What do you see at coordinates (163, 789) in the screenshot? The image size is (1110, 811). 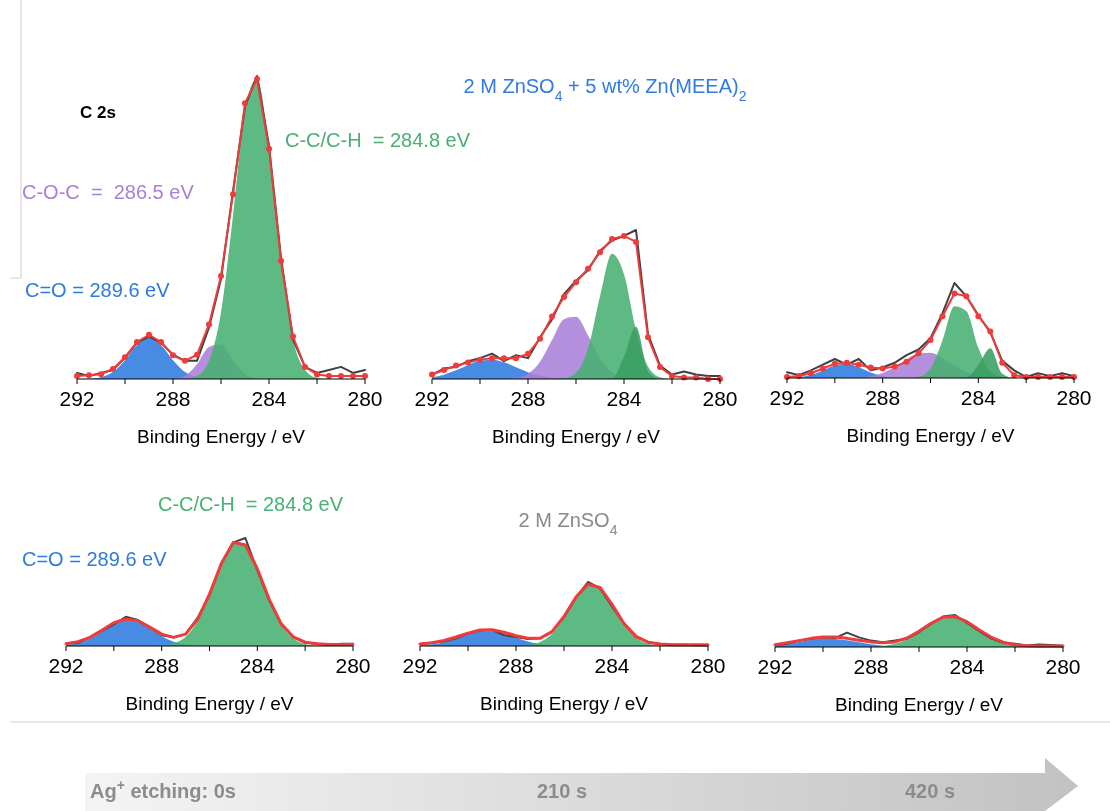 I see `text: Ag$^{+}$ etching: 0s` at bounding box center [163, 789].